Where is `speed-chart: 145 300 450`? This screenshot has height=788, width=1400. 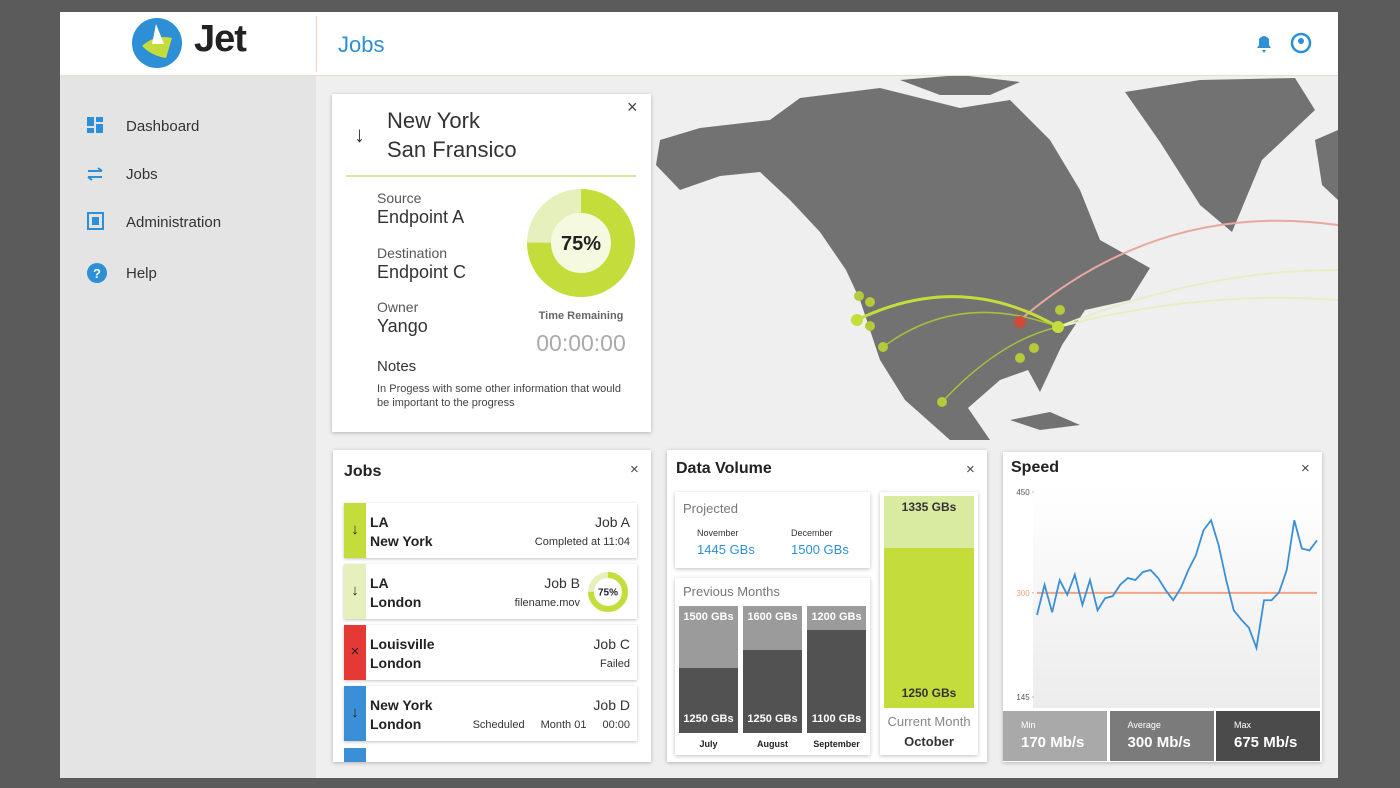 speed-chart: 145 300 450 is located at coordinates (1168, 597).